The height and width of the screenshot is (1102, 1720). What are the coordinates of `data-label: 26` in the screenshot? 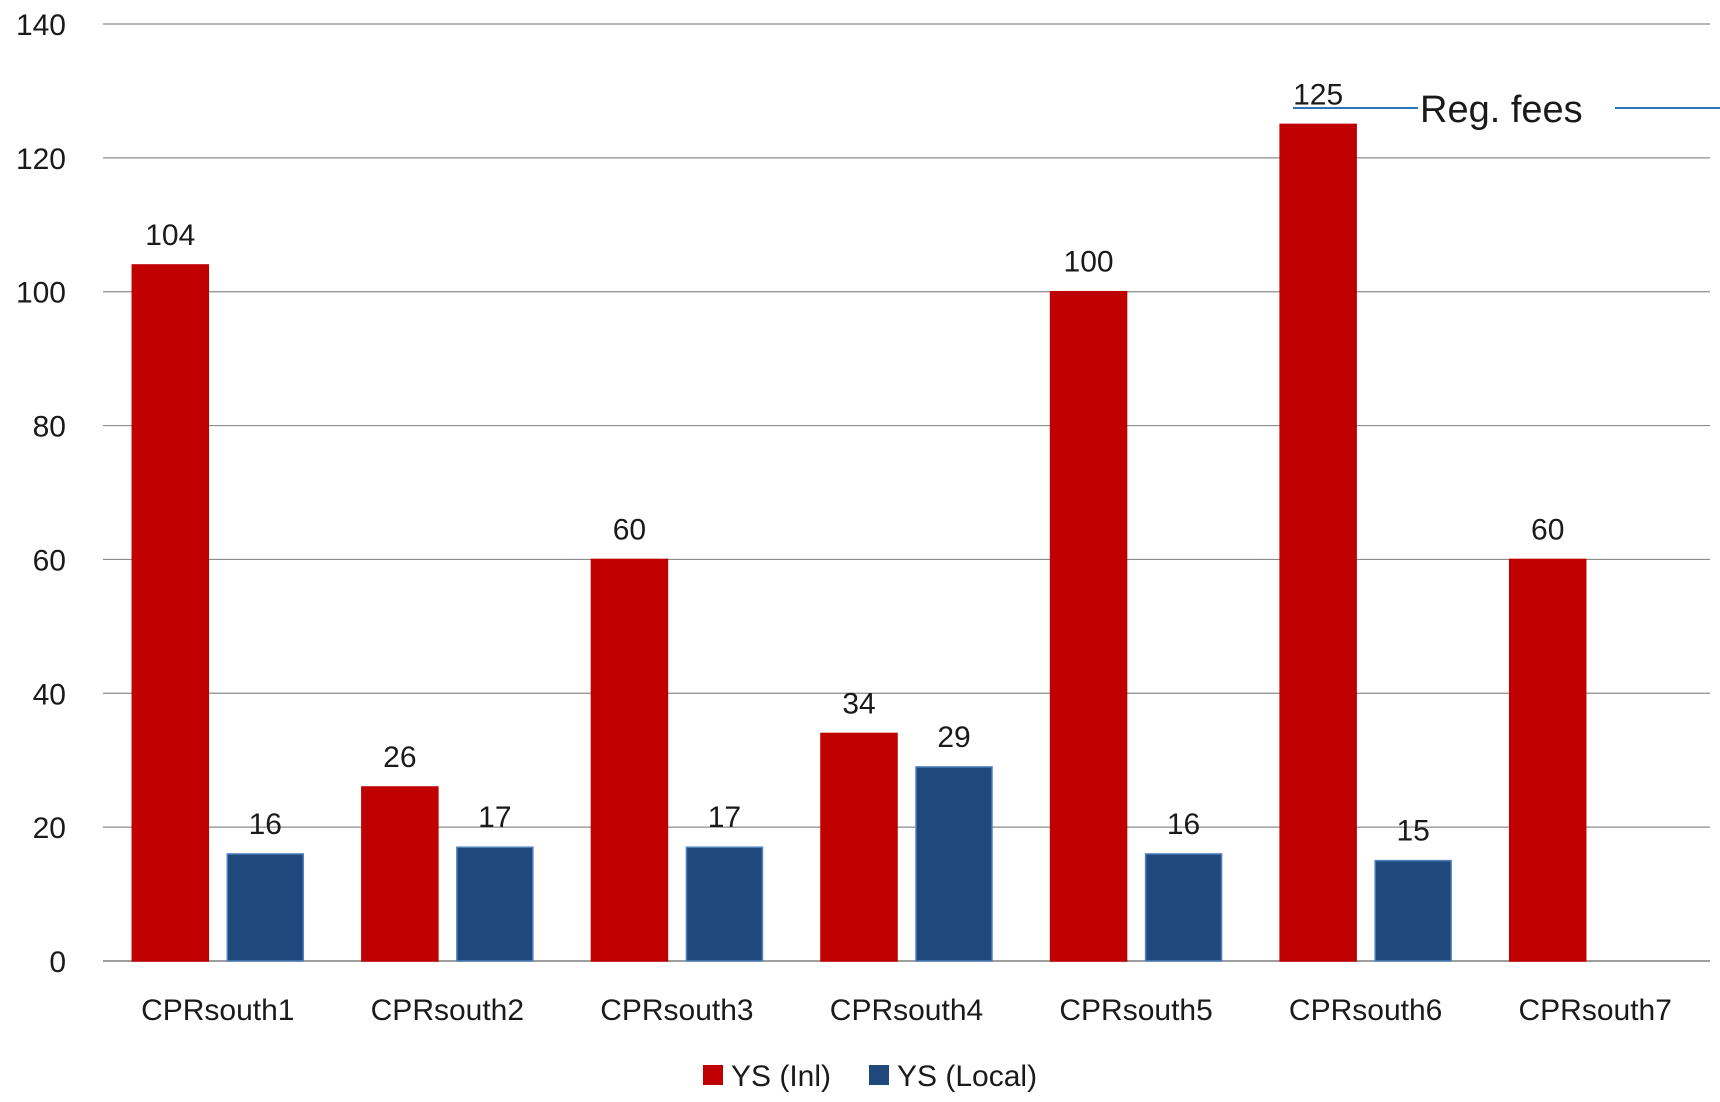 It's located at (399, 757).